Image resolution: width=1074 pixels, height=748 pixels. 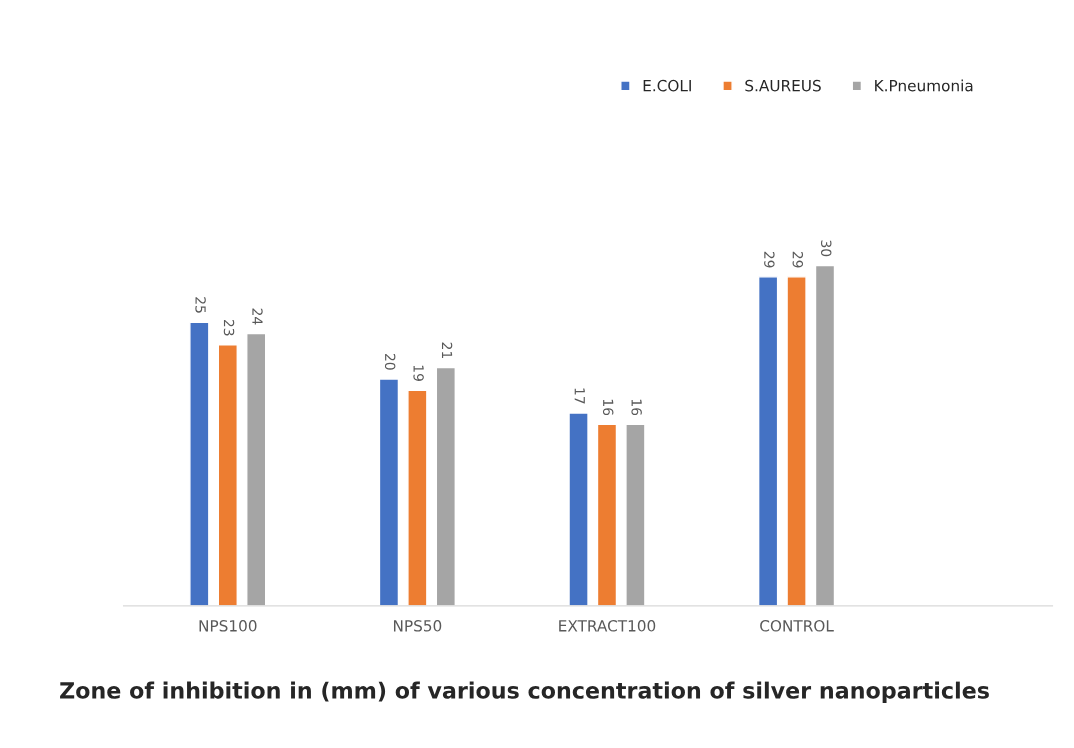 What do you see at coordinates (524, 692) in the screenshot?
I see `text: Zone of inhibition in (mm) of various concentration of silver nanoparticles` at bounding box center [524, 692].